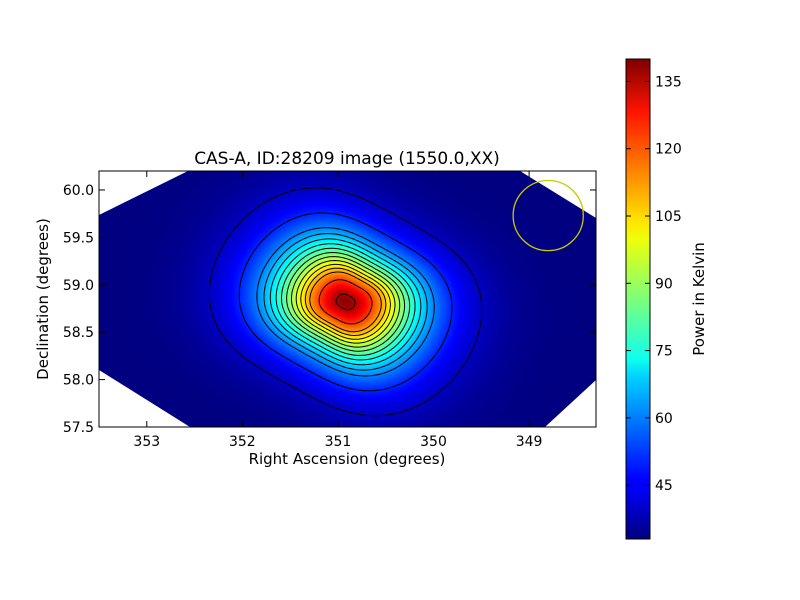 This screenshot has width=800, height=600. What do you see at coordinates (78, 286) in the screenshot?
I see `y-tick-label: 59.0` at bounding box center [78, 286].